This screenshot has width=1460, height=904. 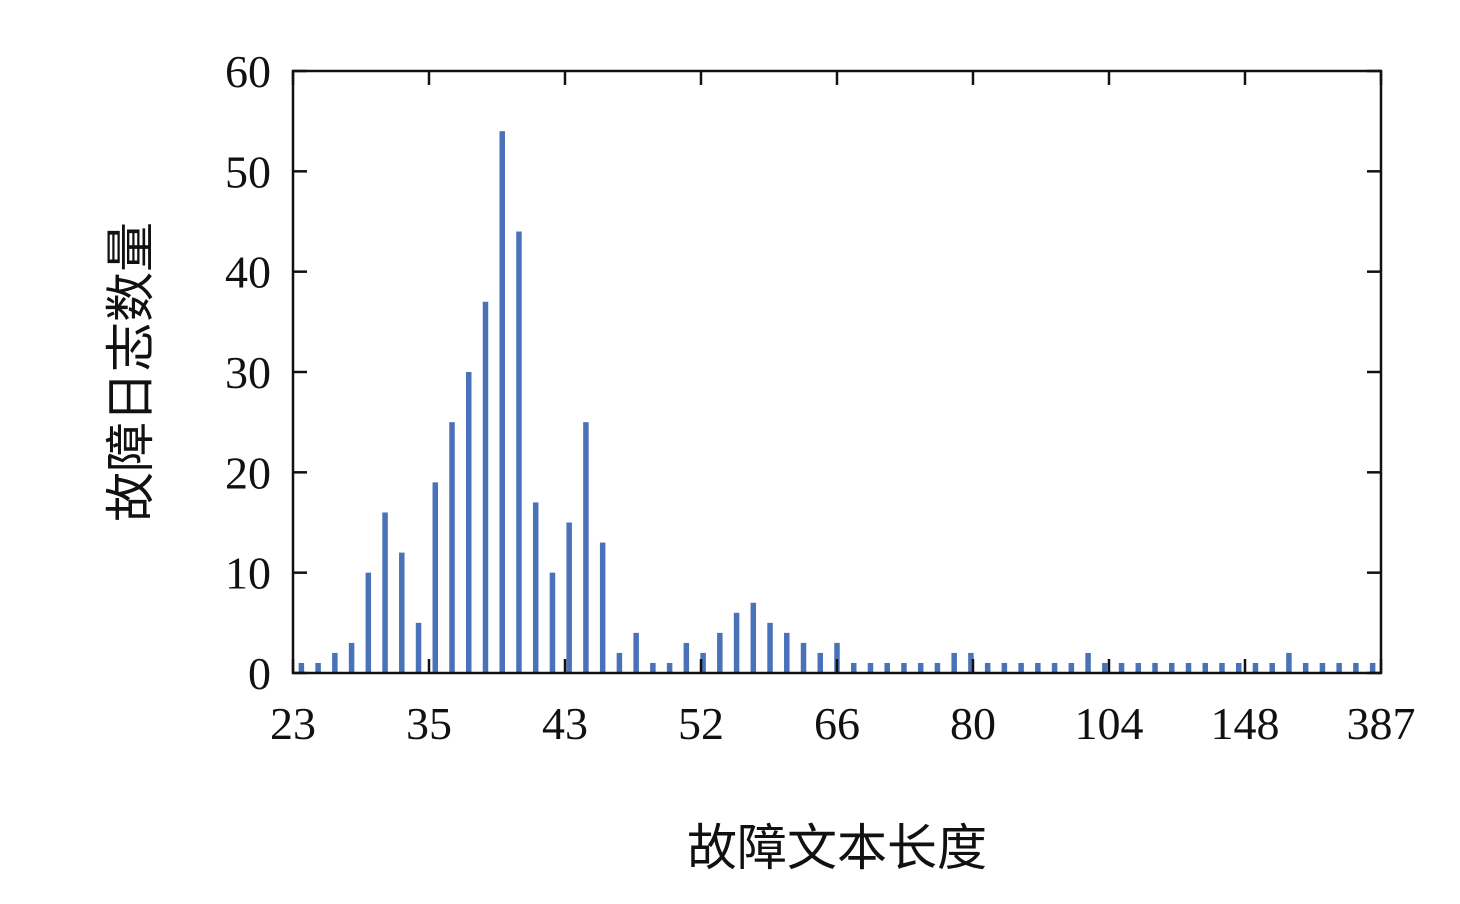 I want to click on y-tick-label: 50, so click(x=248, y=171).